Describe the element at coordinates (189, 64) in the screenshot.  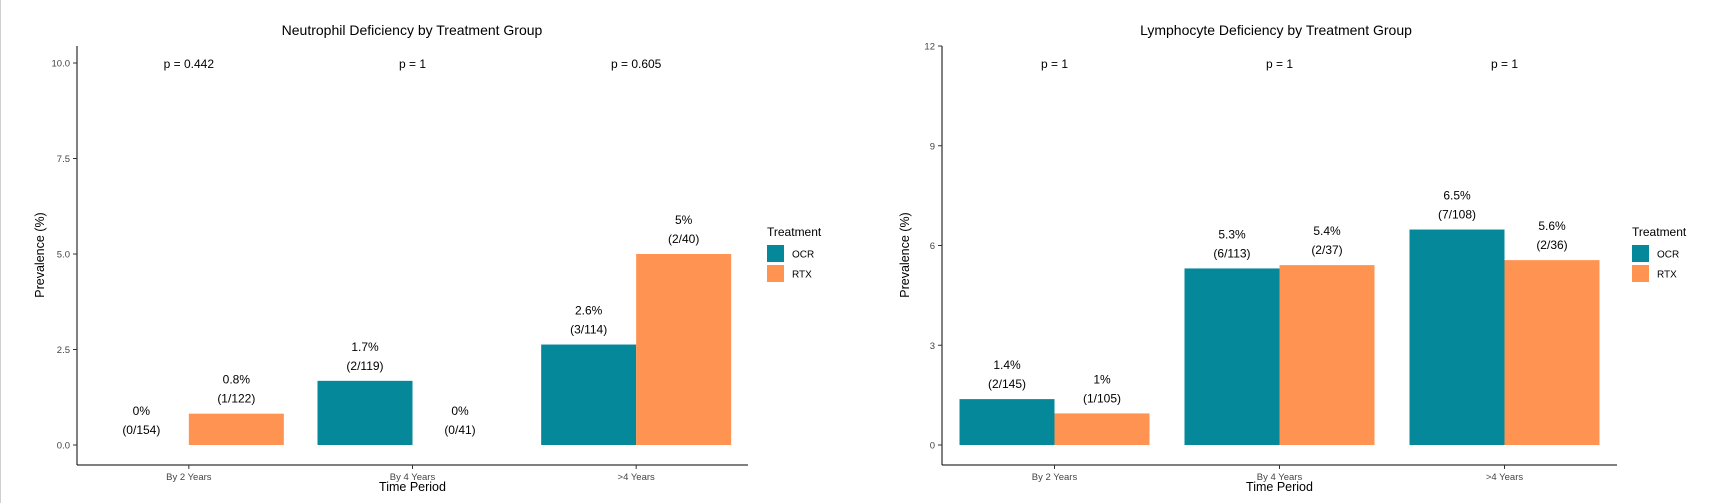
I see `chart1-p-value: p = 0.442` at that location.